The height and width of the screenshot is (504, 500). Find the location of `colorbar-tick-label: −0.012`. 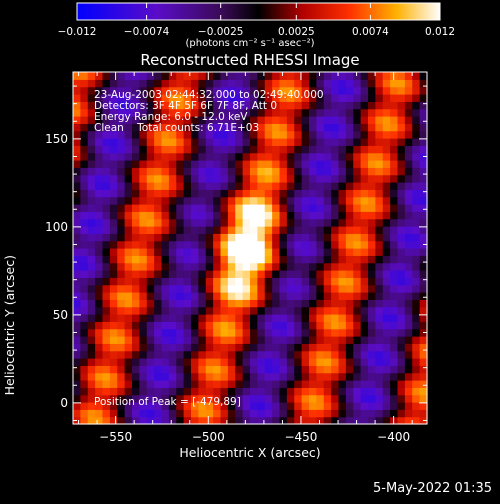

colorbar-tick-label: −0.012 is located at coordinates (77, 32).